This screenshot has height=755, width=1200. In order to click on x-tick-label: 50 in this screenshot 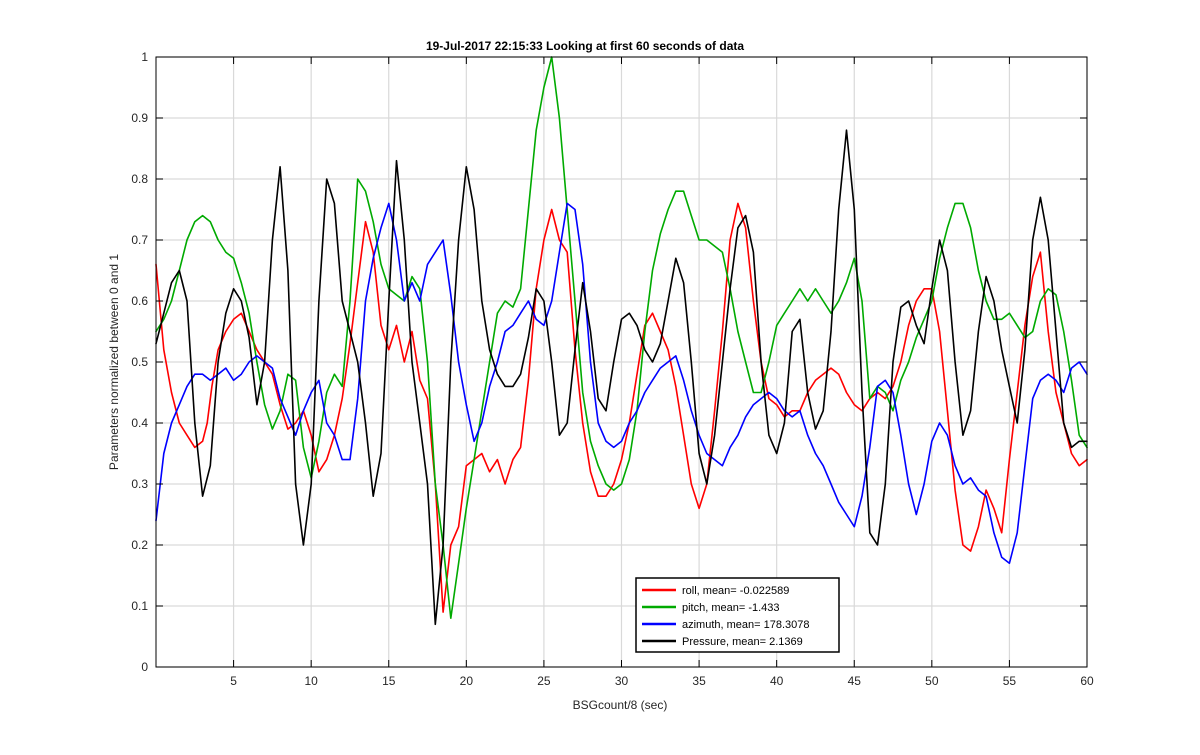, I will do `click(932, 681)`.